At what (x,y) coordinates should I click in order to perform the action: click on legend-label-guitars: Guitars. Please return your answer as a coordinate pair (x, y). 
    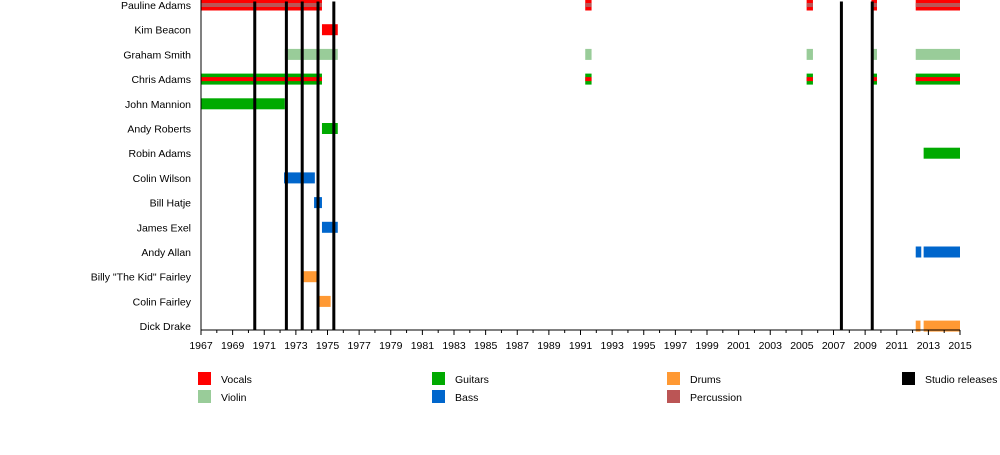
    Looking at the image, I should click on (472, 380).